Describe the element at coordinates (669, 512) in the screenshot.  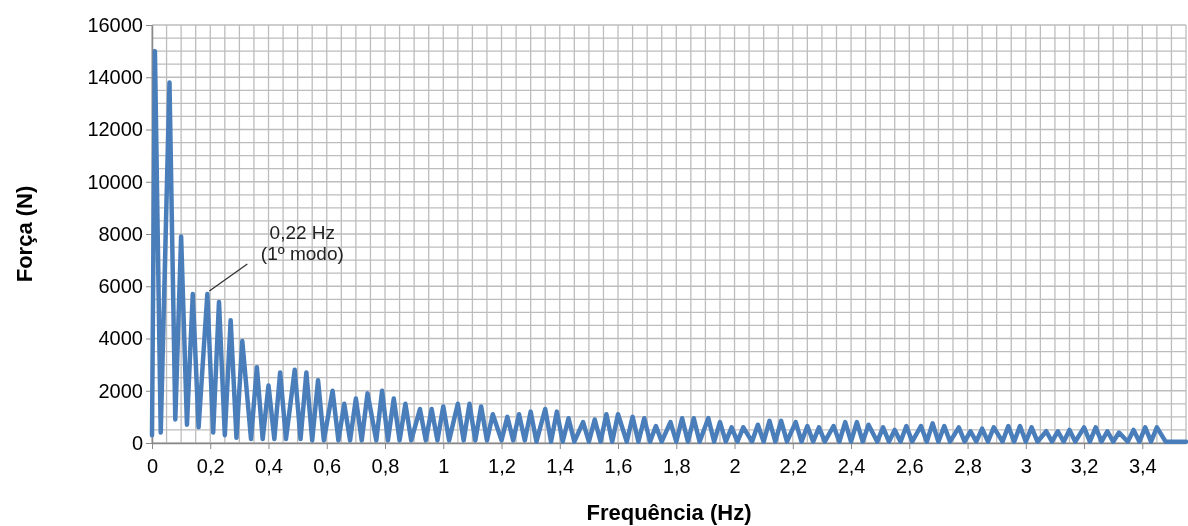
I see `x-axis-title: Frequência (Hz)` at that location.